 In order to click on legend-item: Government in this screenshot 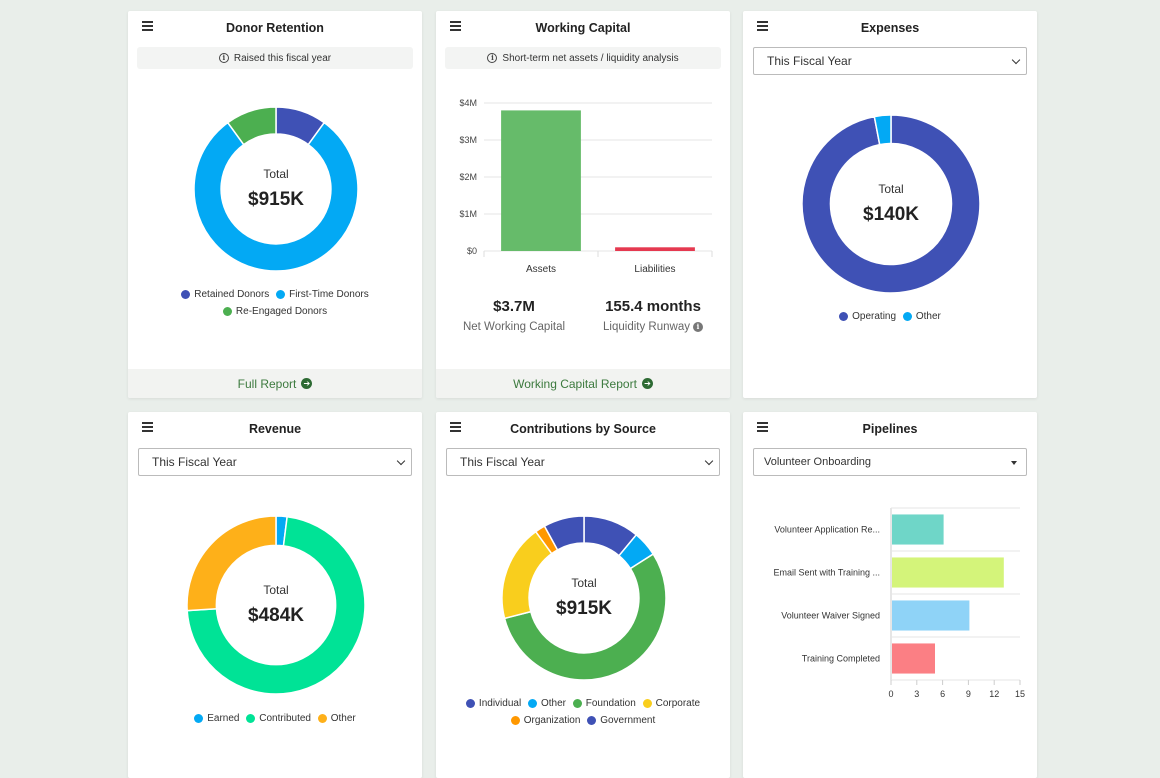, I will do `click(621, 720)`.